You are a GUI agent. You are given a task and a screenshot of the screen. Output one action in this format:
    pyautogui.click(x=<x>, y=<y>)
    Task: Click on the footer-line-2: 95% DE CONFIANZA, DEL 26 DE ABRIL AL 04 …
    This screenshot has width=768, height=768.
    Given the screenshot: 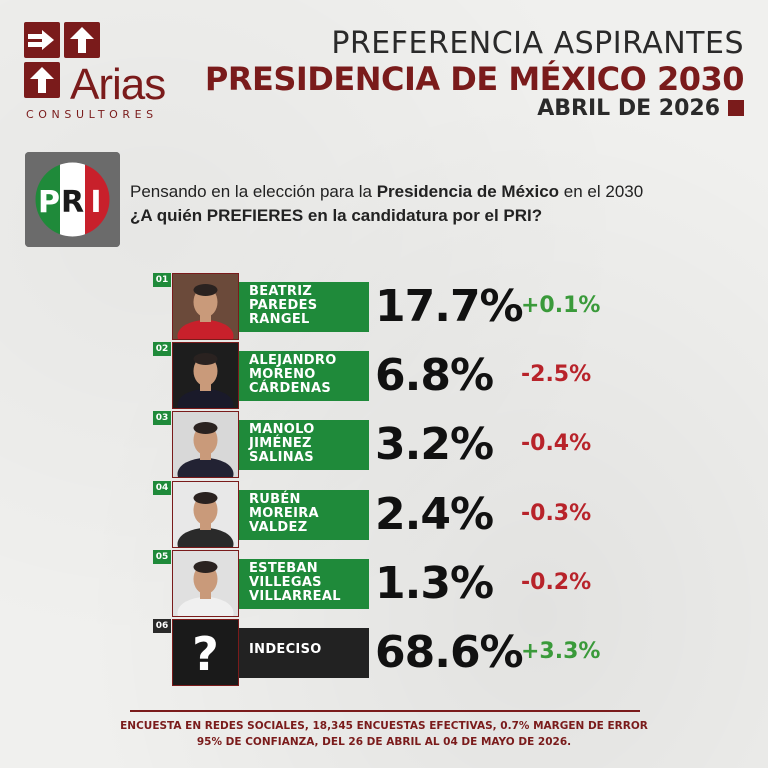 What is the action you would take?
    pyautogui.click(x=384, y=742)
    